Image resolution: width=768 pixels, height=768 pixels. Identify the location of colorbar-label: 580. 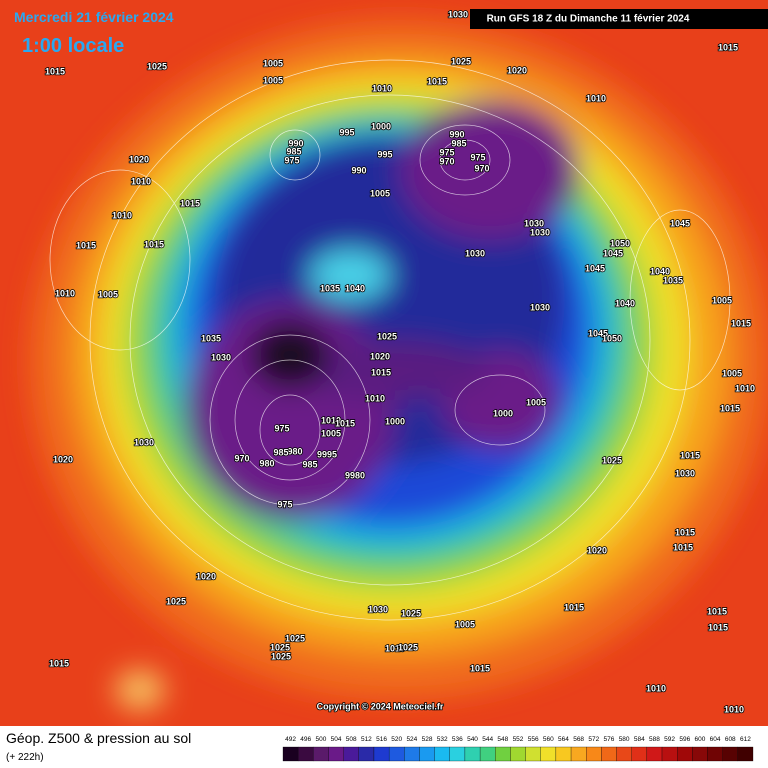
(624, 739).